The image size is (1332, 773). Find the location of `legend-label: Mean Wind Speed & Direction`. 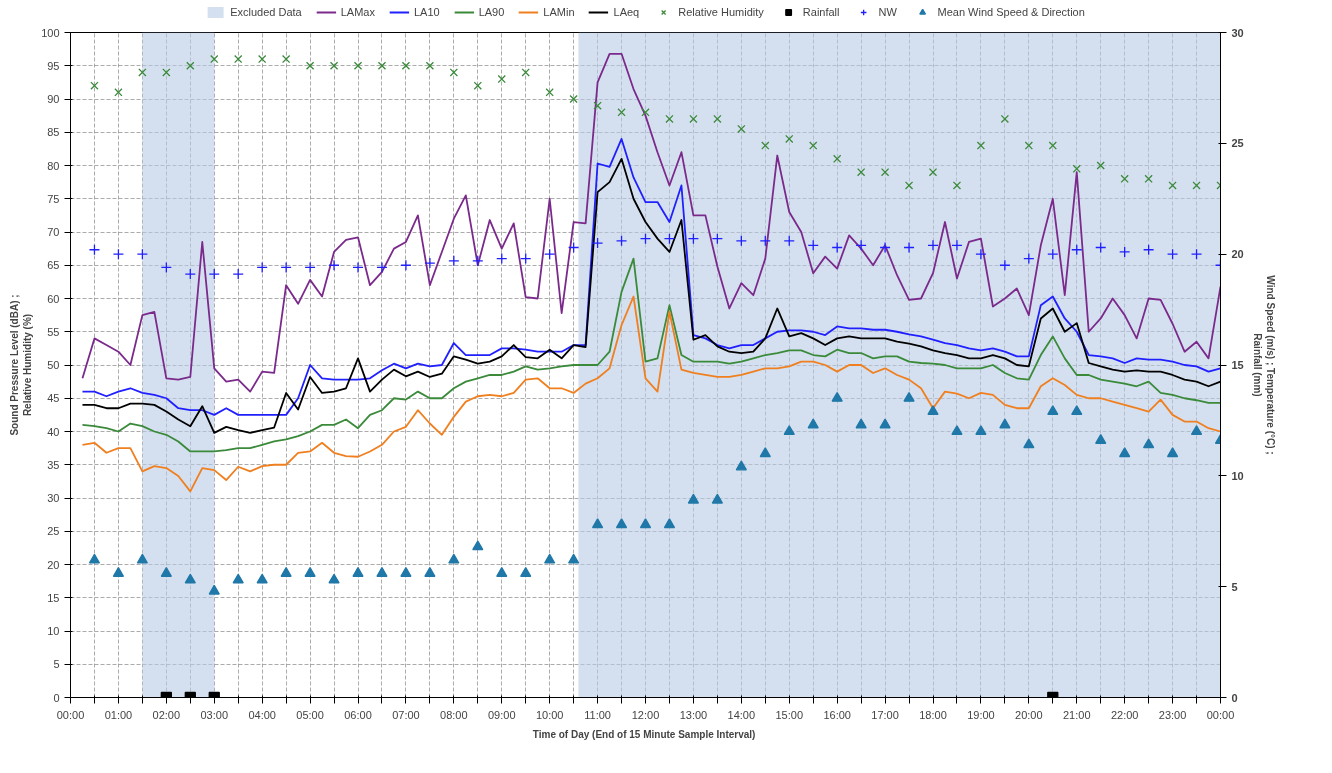

legend-label: Mean Wind Speed & Direction is located at coordinates (1011, 12).